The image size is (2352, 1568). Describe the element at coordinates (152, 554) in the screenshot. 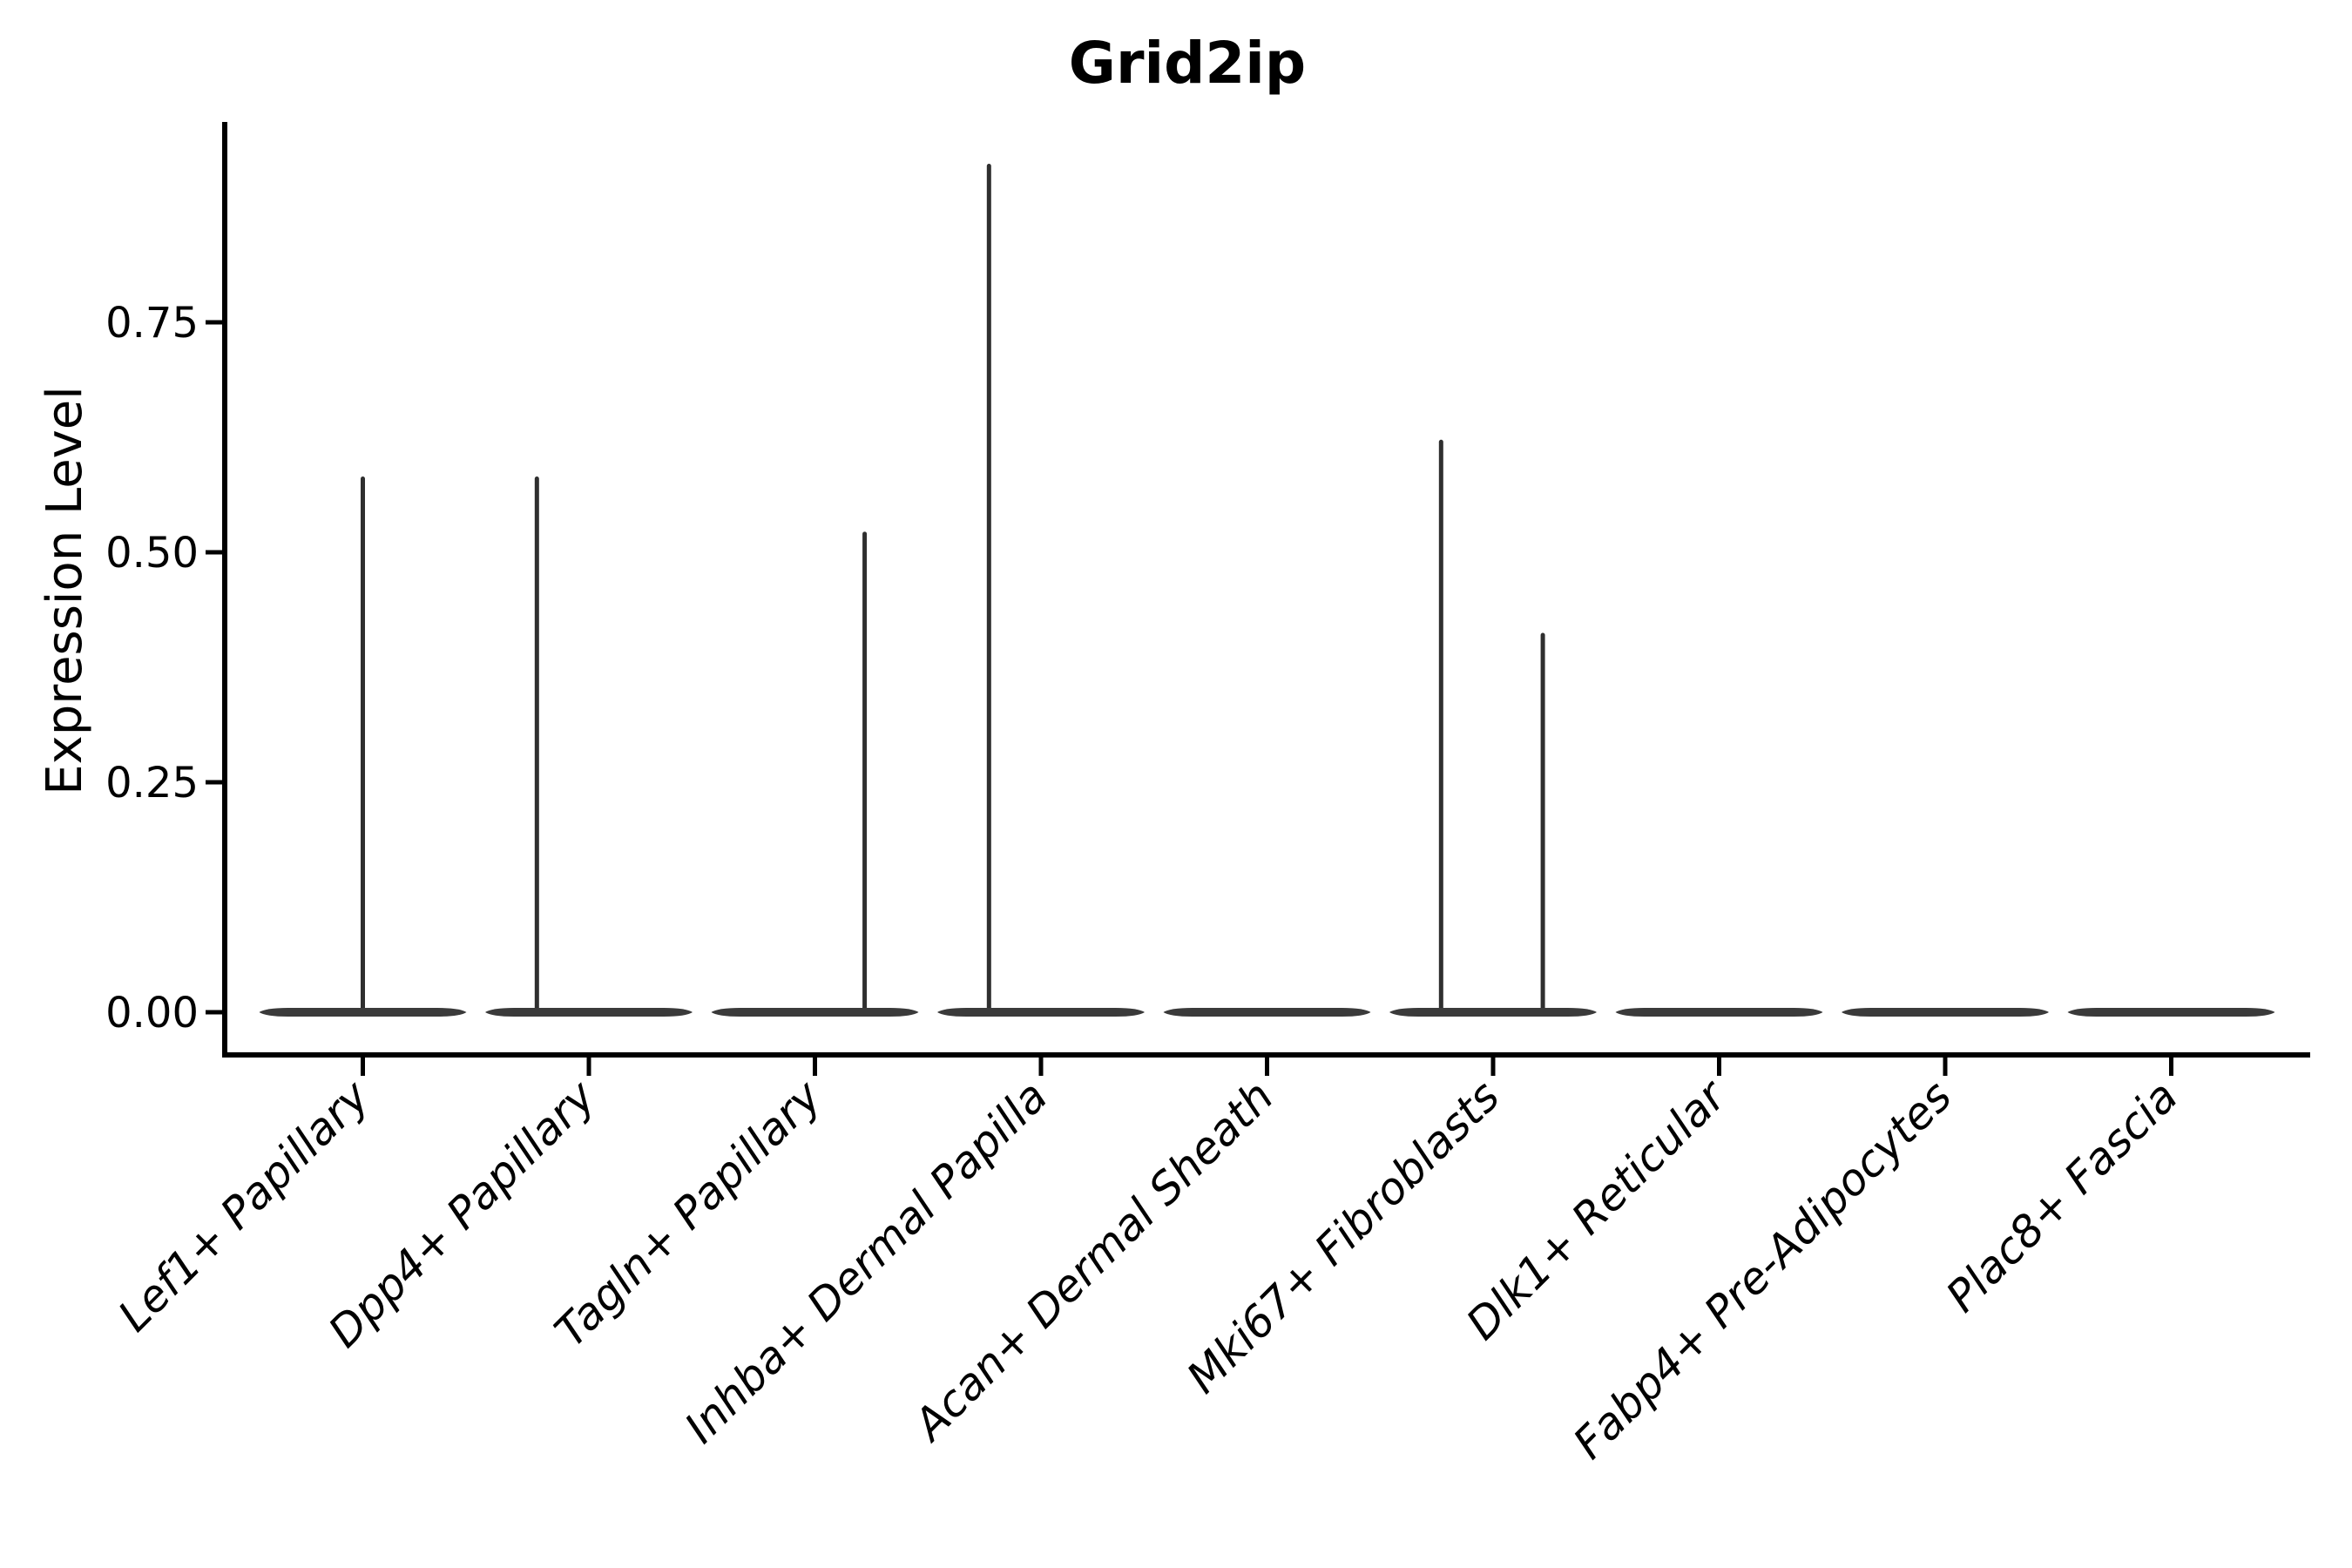

I see `y-tick-label: 0.50` at that location.